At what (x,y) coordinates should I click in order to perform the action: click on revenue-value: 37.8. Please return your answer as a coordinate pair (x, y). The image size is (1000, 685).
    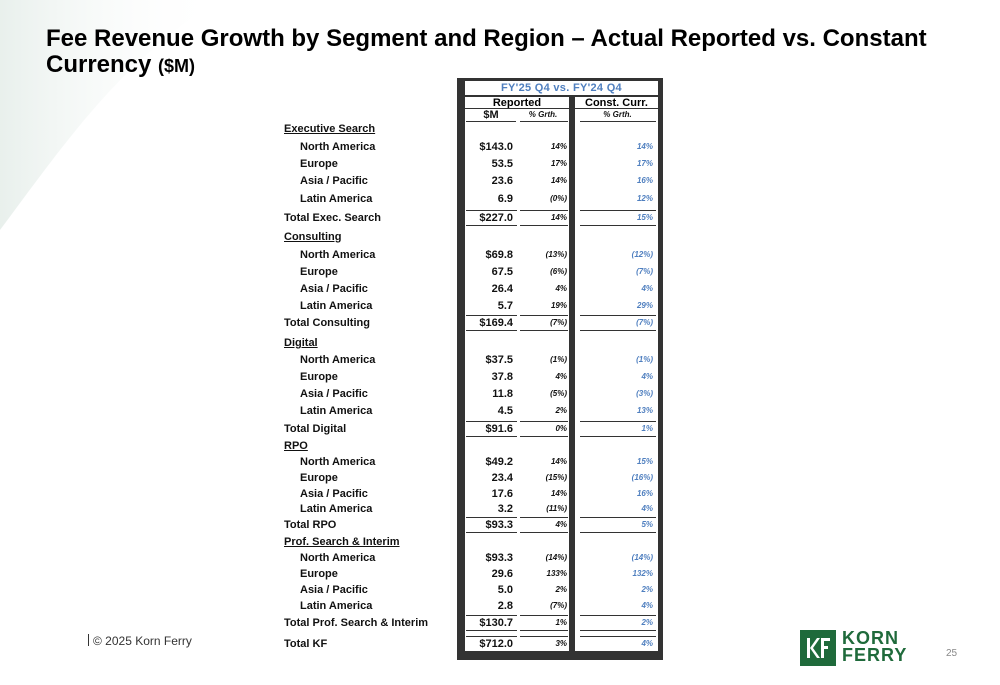
    Looking at the image, I should click on (502, 377).